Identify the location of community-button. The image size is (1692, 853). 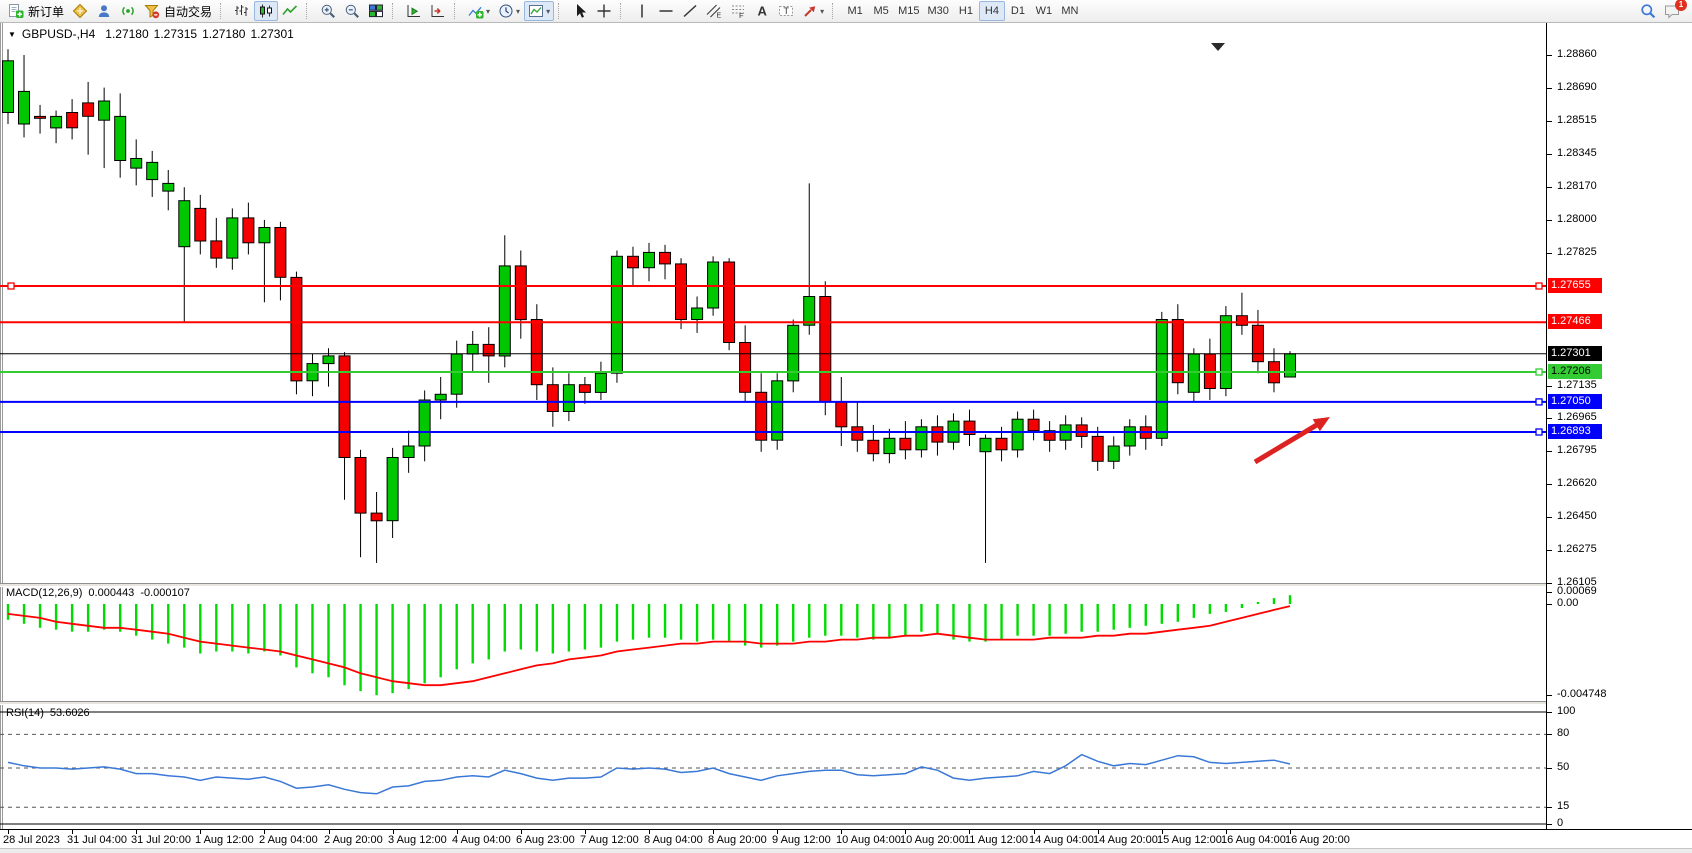
(104, 11).